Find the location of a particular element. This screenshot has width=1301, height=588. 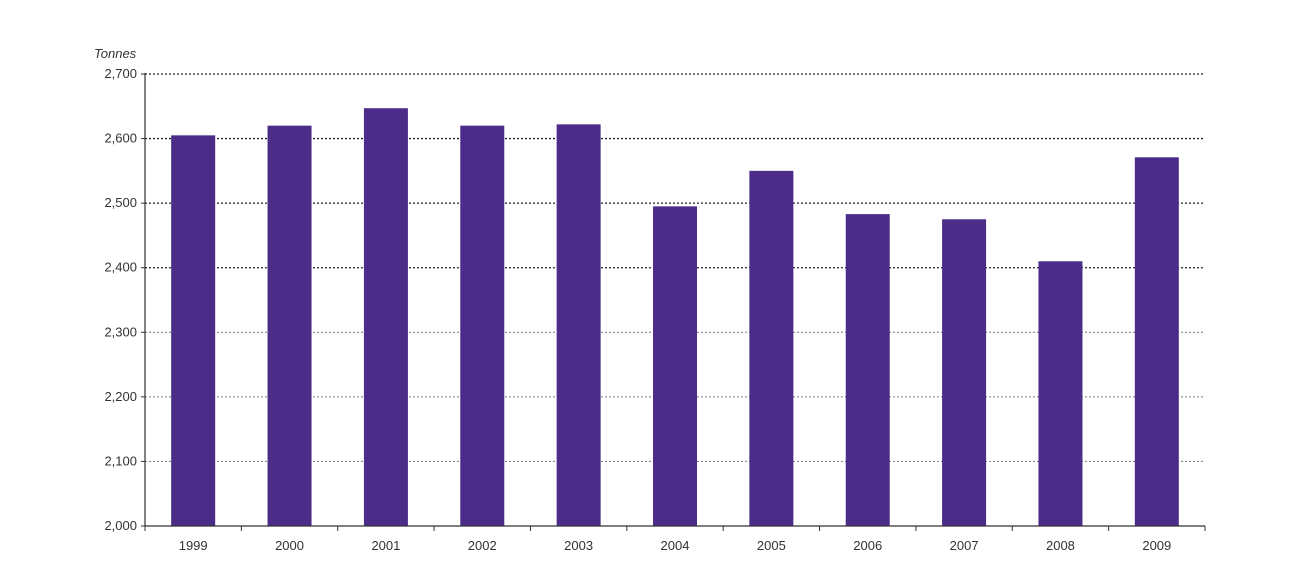

bar-2006 is located at coordinates (867, 370).